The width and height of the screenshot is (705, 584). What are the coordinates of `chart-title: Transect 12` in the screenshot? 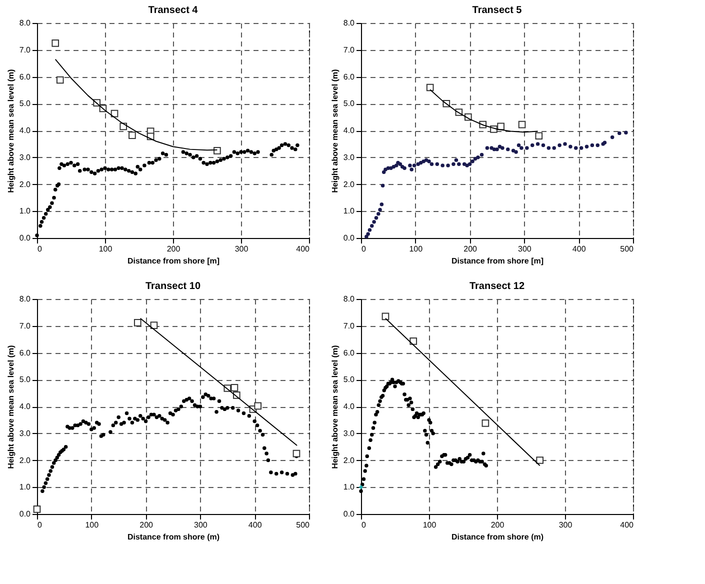 It's located at (497, 286).